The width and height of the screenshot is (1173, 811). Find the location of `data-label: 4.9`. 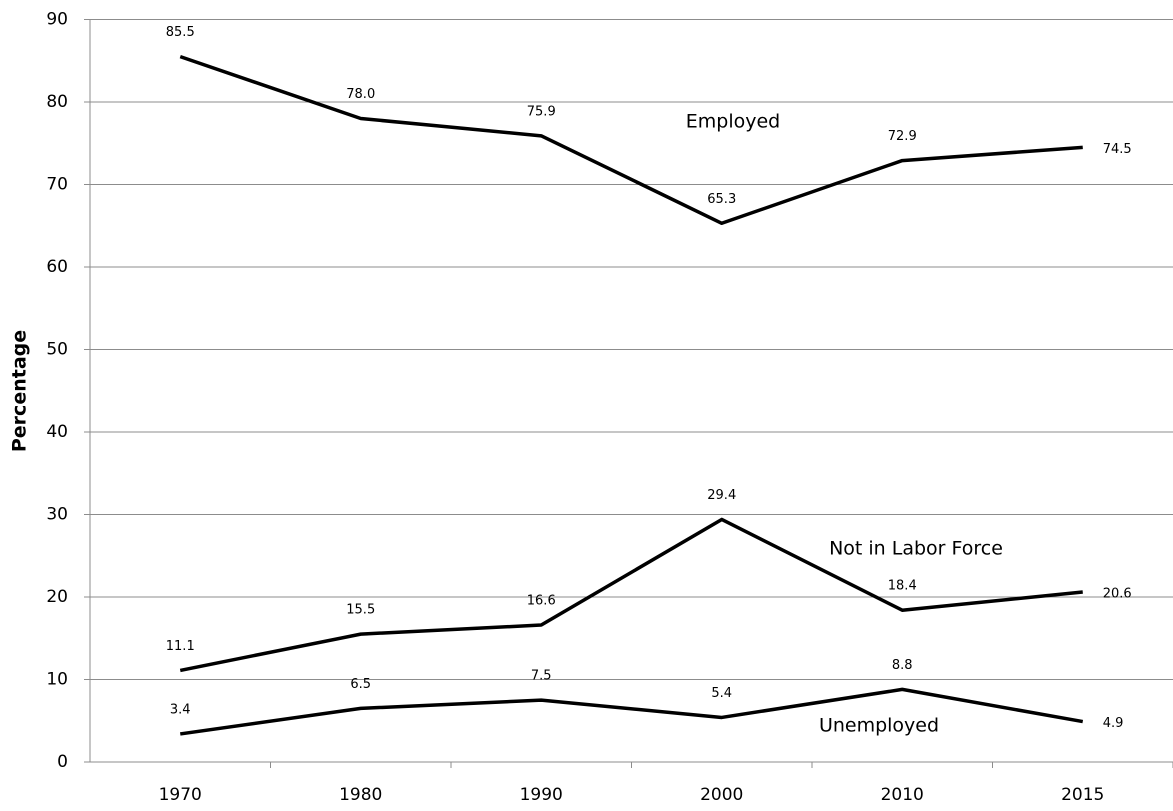

data-label: 4.9 is located at coordinates (1113, 723).